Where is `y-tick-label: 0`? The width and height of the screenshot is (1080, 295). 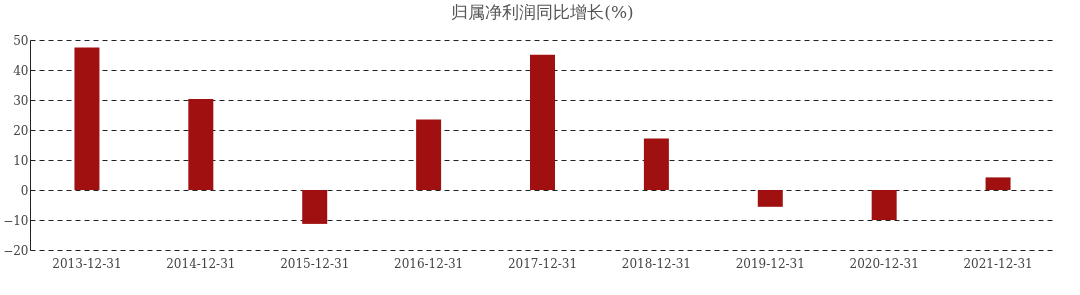 y-tick-label: 0 is located at coordinates (24, 190).